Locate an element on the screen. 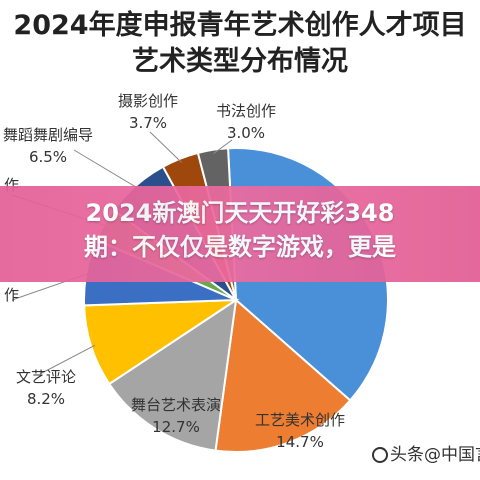 The height and width of the screenshot is (480, 480). slice-value-label: 14.7% is located at coordinates (300, 442).